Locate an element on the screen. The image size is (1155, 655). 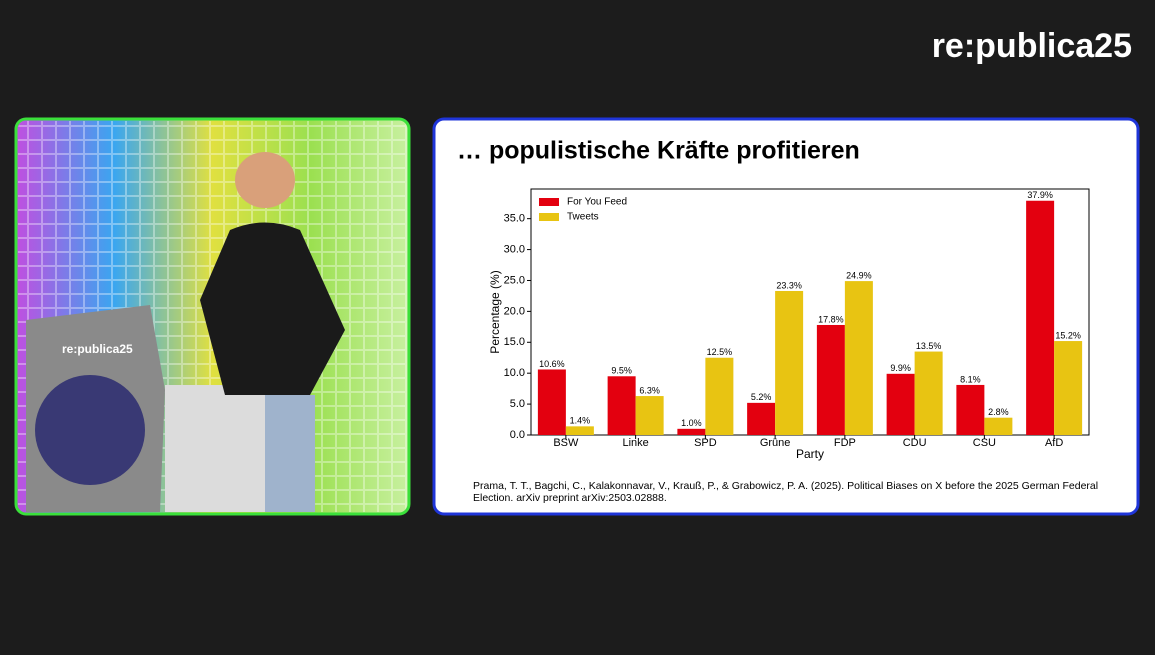
speaker-legs is located at coordinates (290, 453).